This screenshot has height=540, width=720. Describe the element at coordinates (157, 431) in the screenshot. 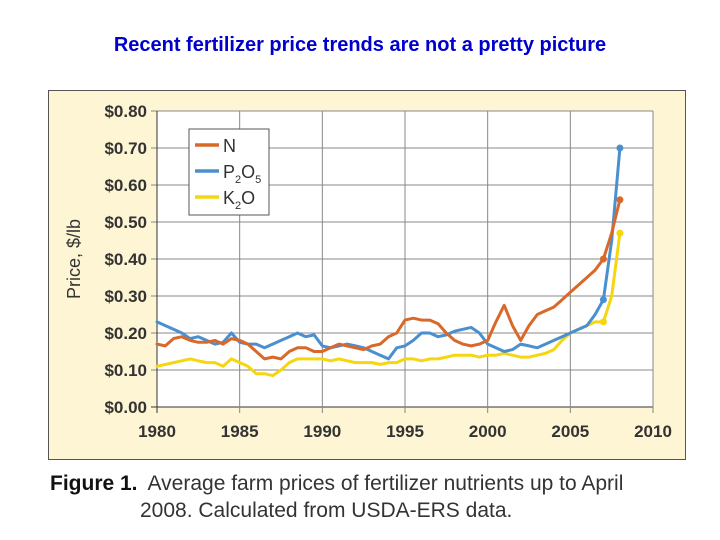

I see `x-tick-label: 1980` at that location.